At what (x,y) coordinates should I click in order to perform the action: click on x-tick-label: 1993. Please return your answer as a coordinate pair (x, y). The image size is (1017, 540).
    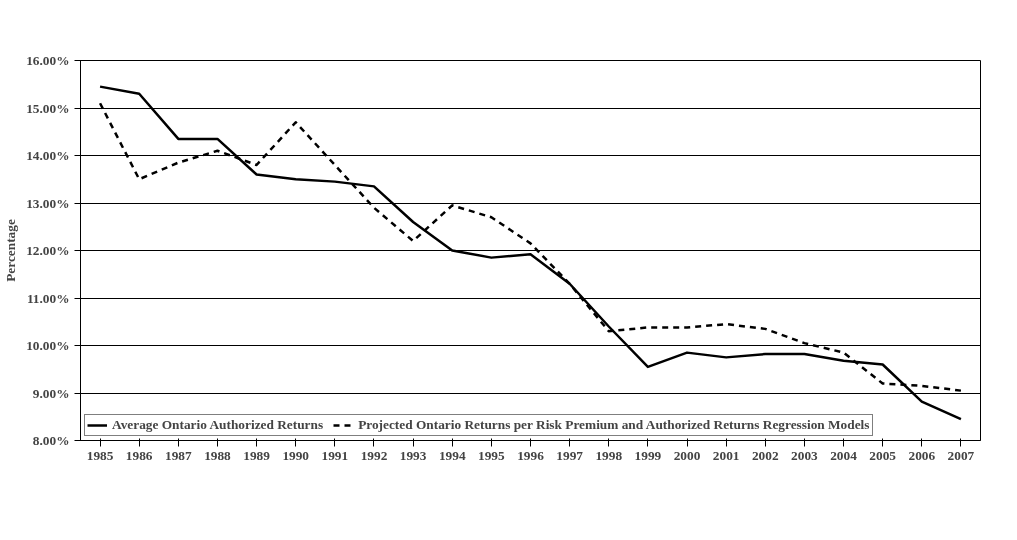
    Looking at the image, I should click on (413, 455).